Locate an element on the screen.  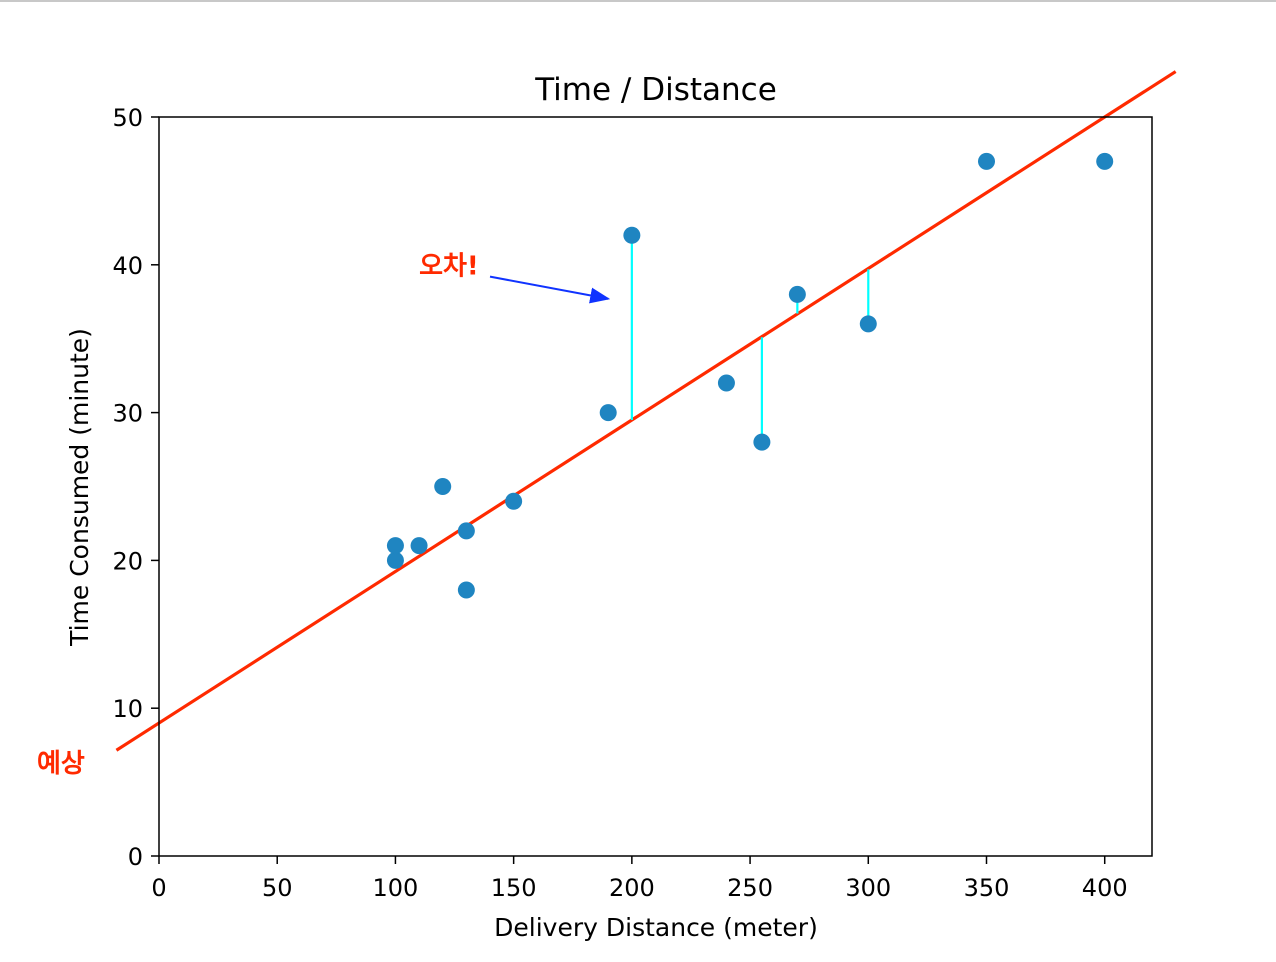
y-tick-label: 50 is located at coordinates (127, 118).